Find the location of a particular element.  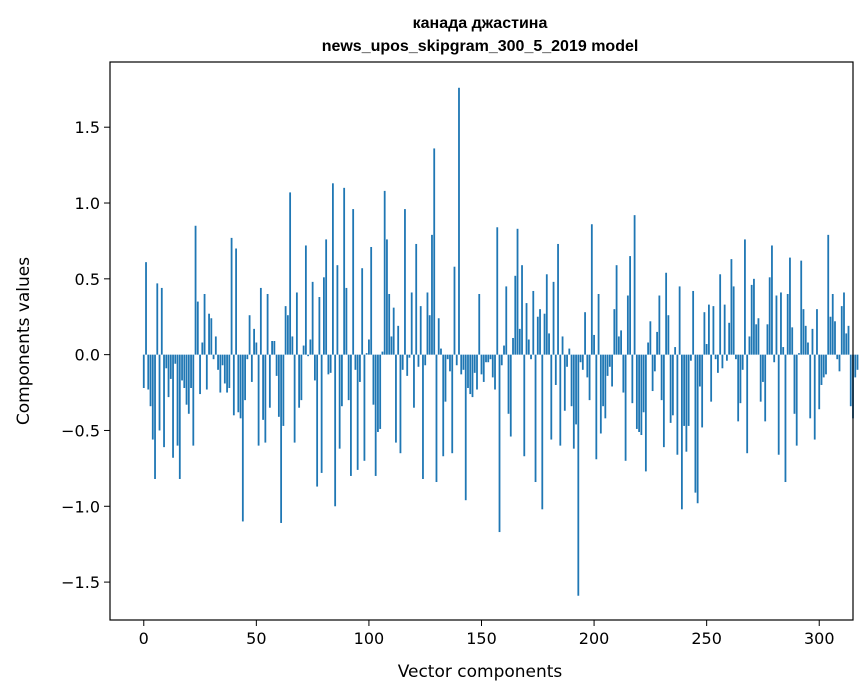

y-tick-label: −1.0 is located at coordinates (80, 506).